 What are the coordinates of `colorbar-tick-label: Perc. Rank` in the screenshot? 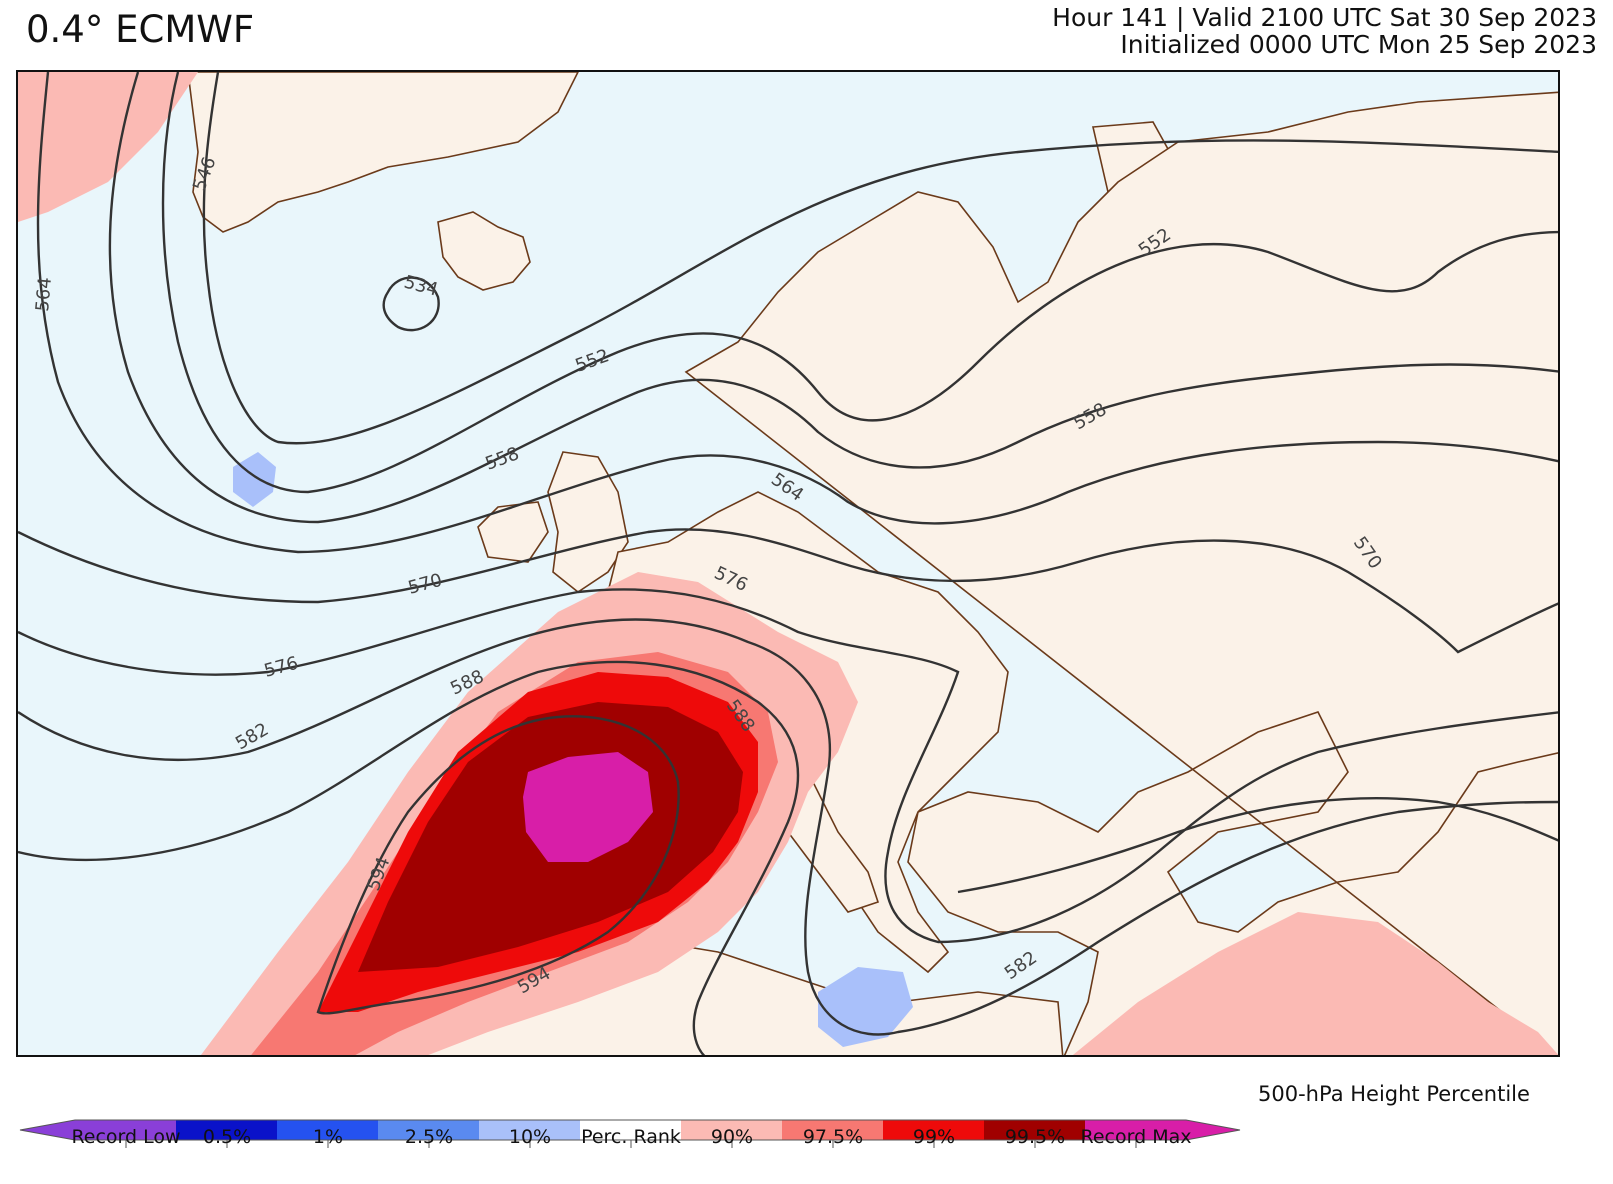 It's located at (631, 1137).